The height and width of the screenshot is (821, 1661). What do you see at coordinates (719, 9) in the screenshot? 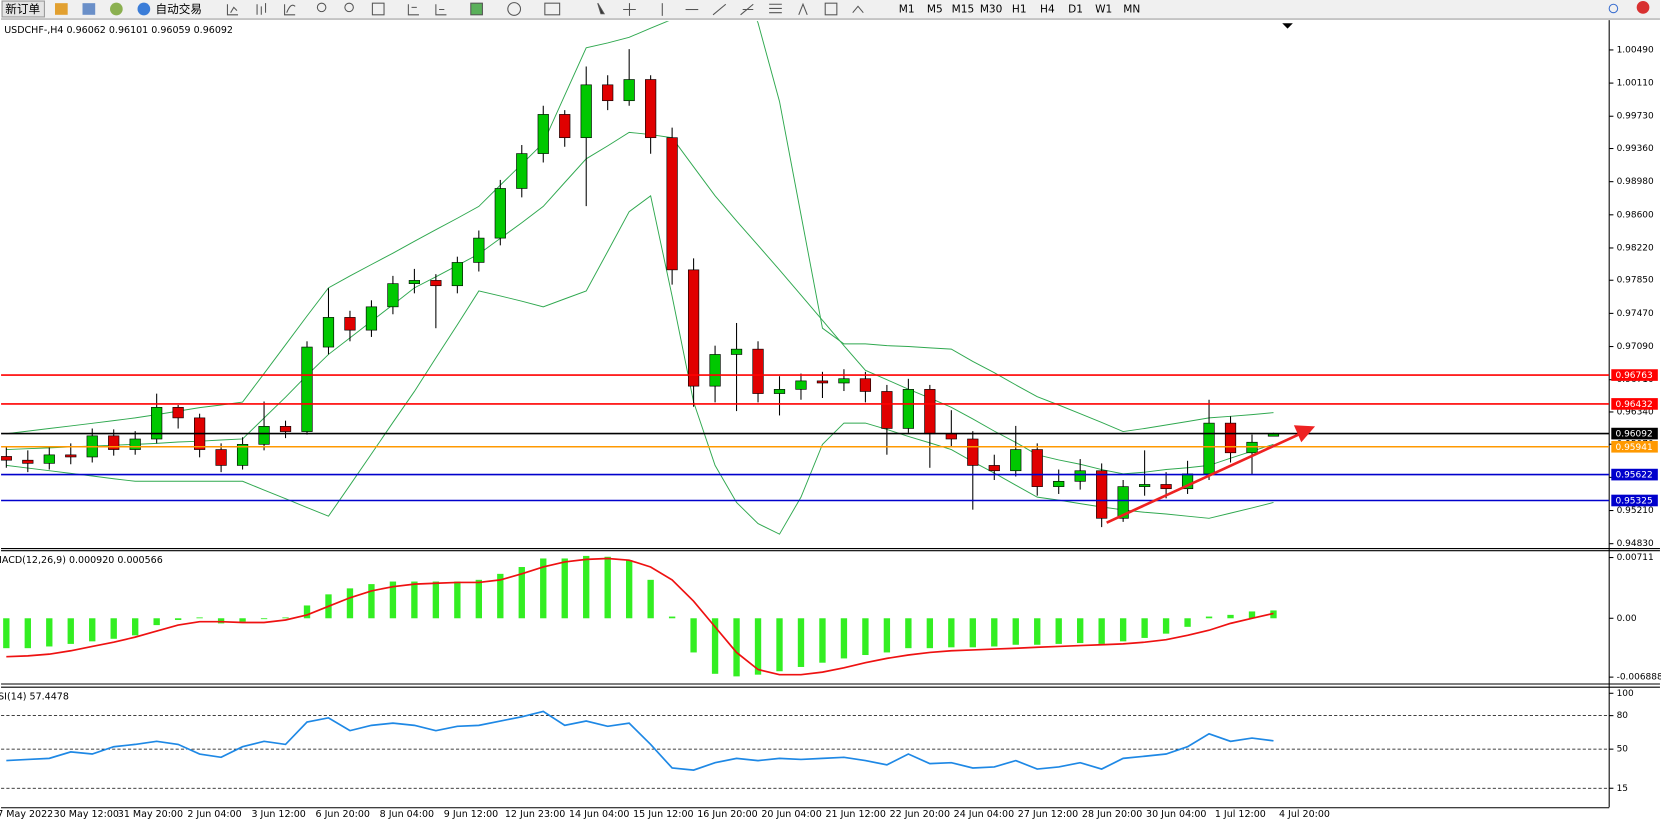
I see `trendline-icon` at bounding box center [719, 9].